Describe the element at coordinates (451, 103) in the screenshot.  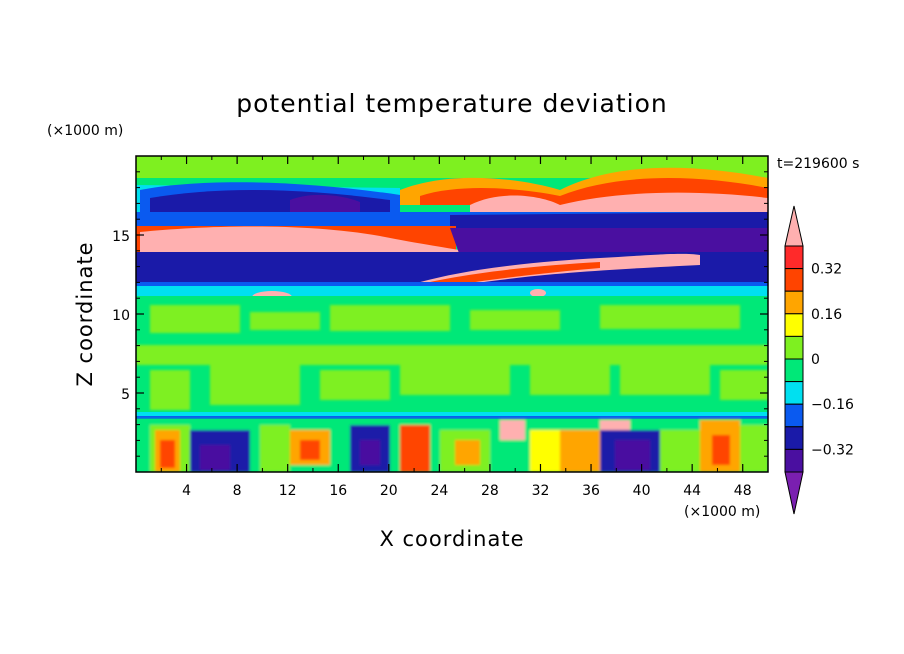
I see `chart-title: potential temperature deviation` at that location.